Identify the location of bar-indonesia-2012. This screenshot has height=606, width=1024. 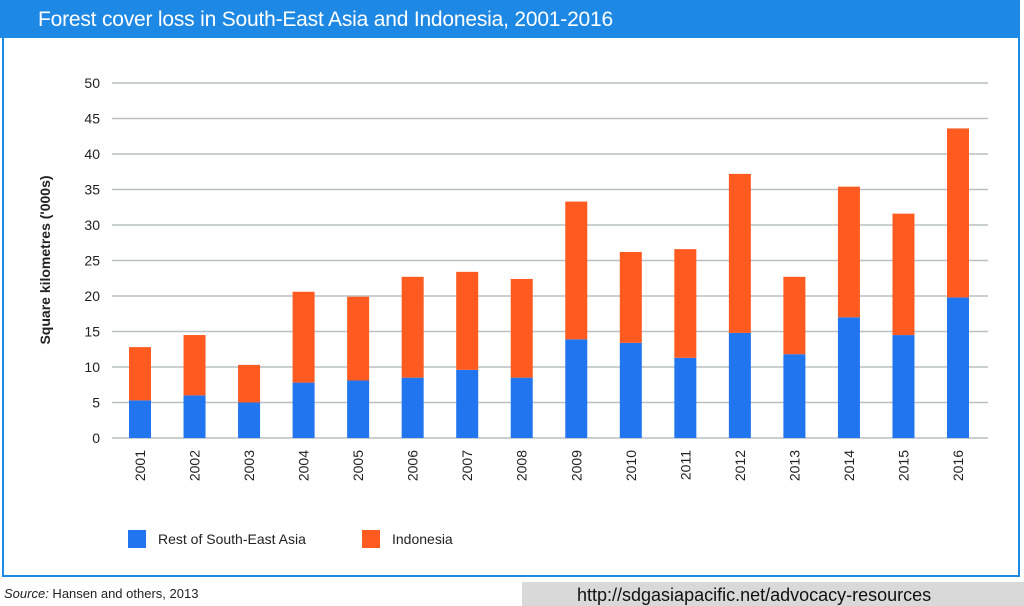
(739, 253).